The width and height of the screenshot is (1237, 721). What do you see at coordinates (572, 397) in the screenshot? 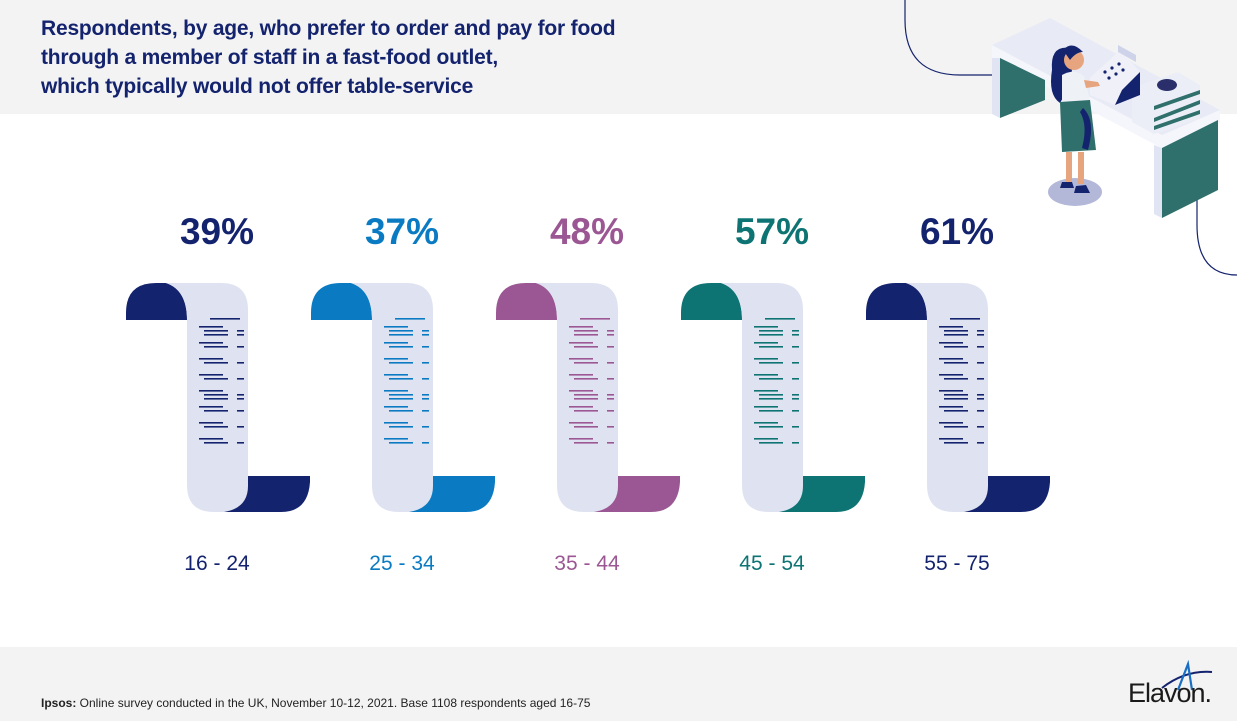
I see `receipt-paper` at bounding box center [572, 397].